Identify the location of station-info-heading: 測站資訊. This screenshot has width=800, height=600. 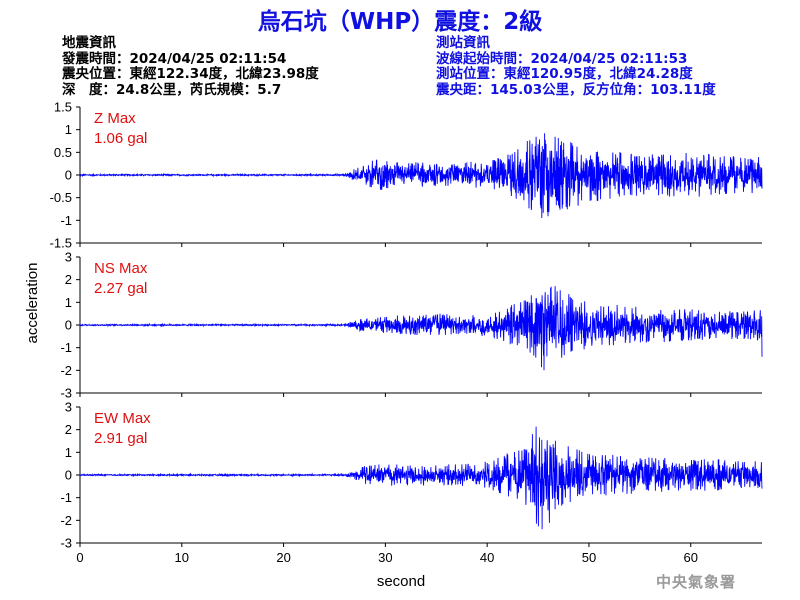
(463, 43).